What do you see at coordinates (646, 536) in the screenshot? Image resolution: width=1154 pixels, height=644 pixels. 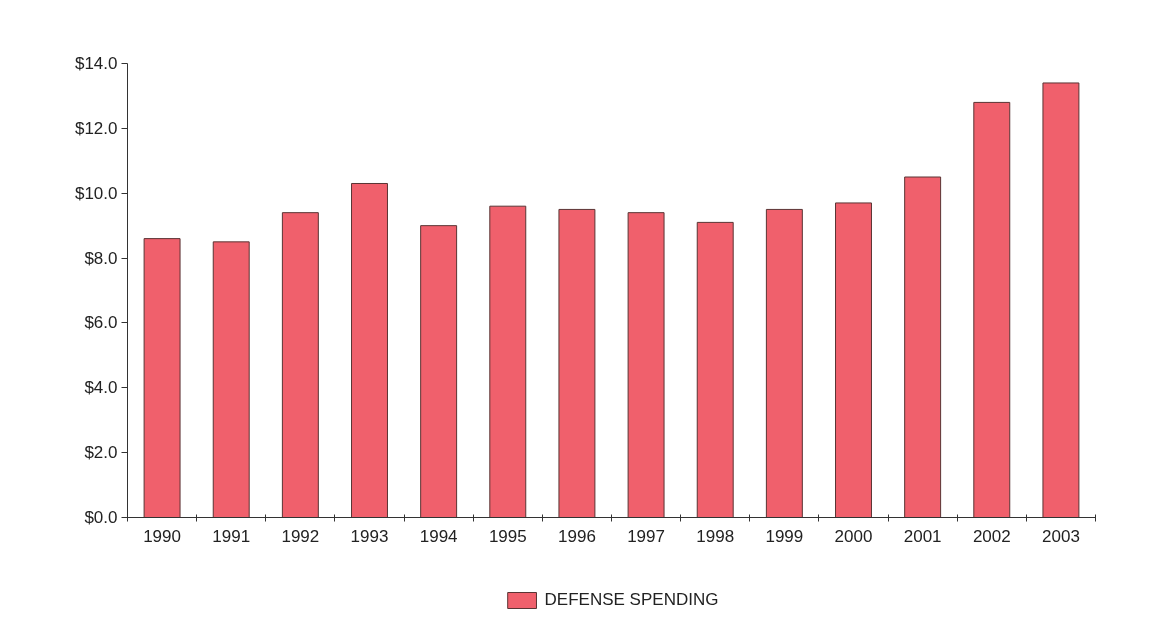 I see `x-tick-label: 1997` at bounding box center [646, 536].